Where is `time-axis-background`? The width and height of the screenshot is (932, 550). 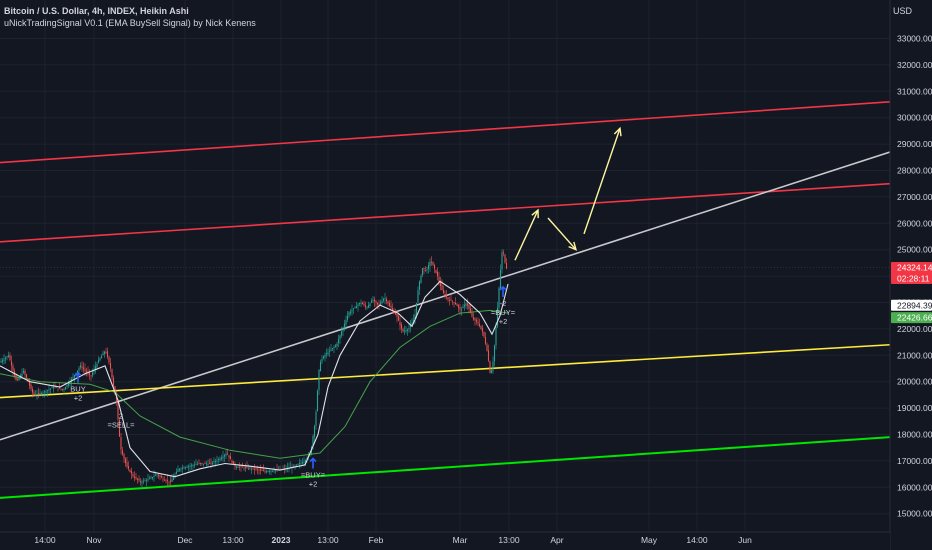 time-axis-background is located at coordinates (445, 541).